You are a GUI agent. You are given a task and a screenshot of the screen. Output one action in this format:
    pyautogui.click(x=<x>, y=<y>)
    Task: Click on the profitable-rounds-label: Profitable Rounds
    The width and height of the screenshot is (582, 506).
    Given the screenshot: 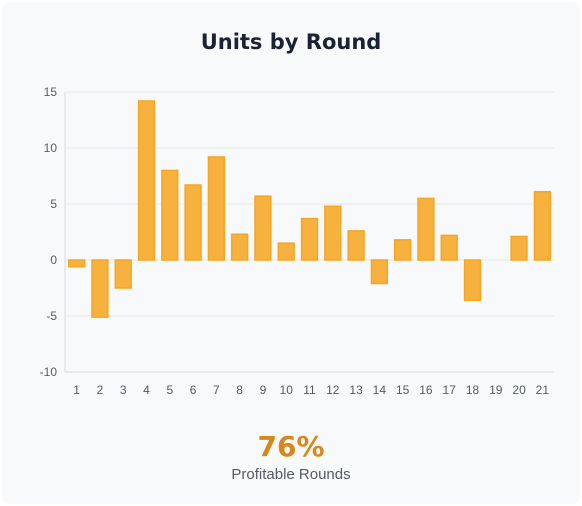 What is the action you would take?
    pyautogui.click(x=291, y=474)
    